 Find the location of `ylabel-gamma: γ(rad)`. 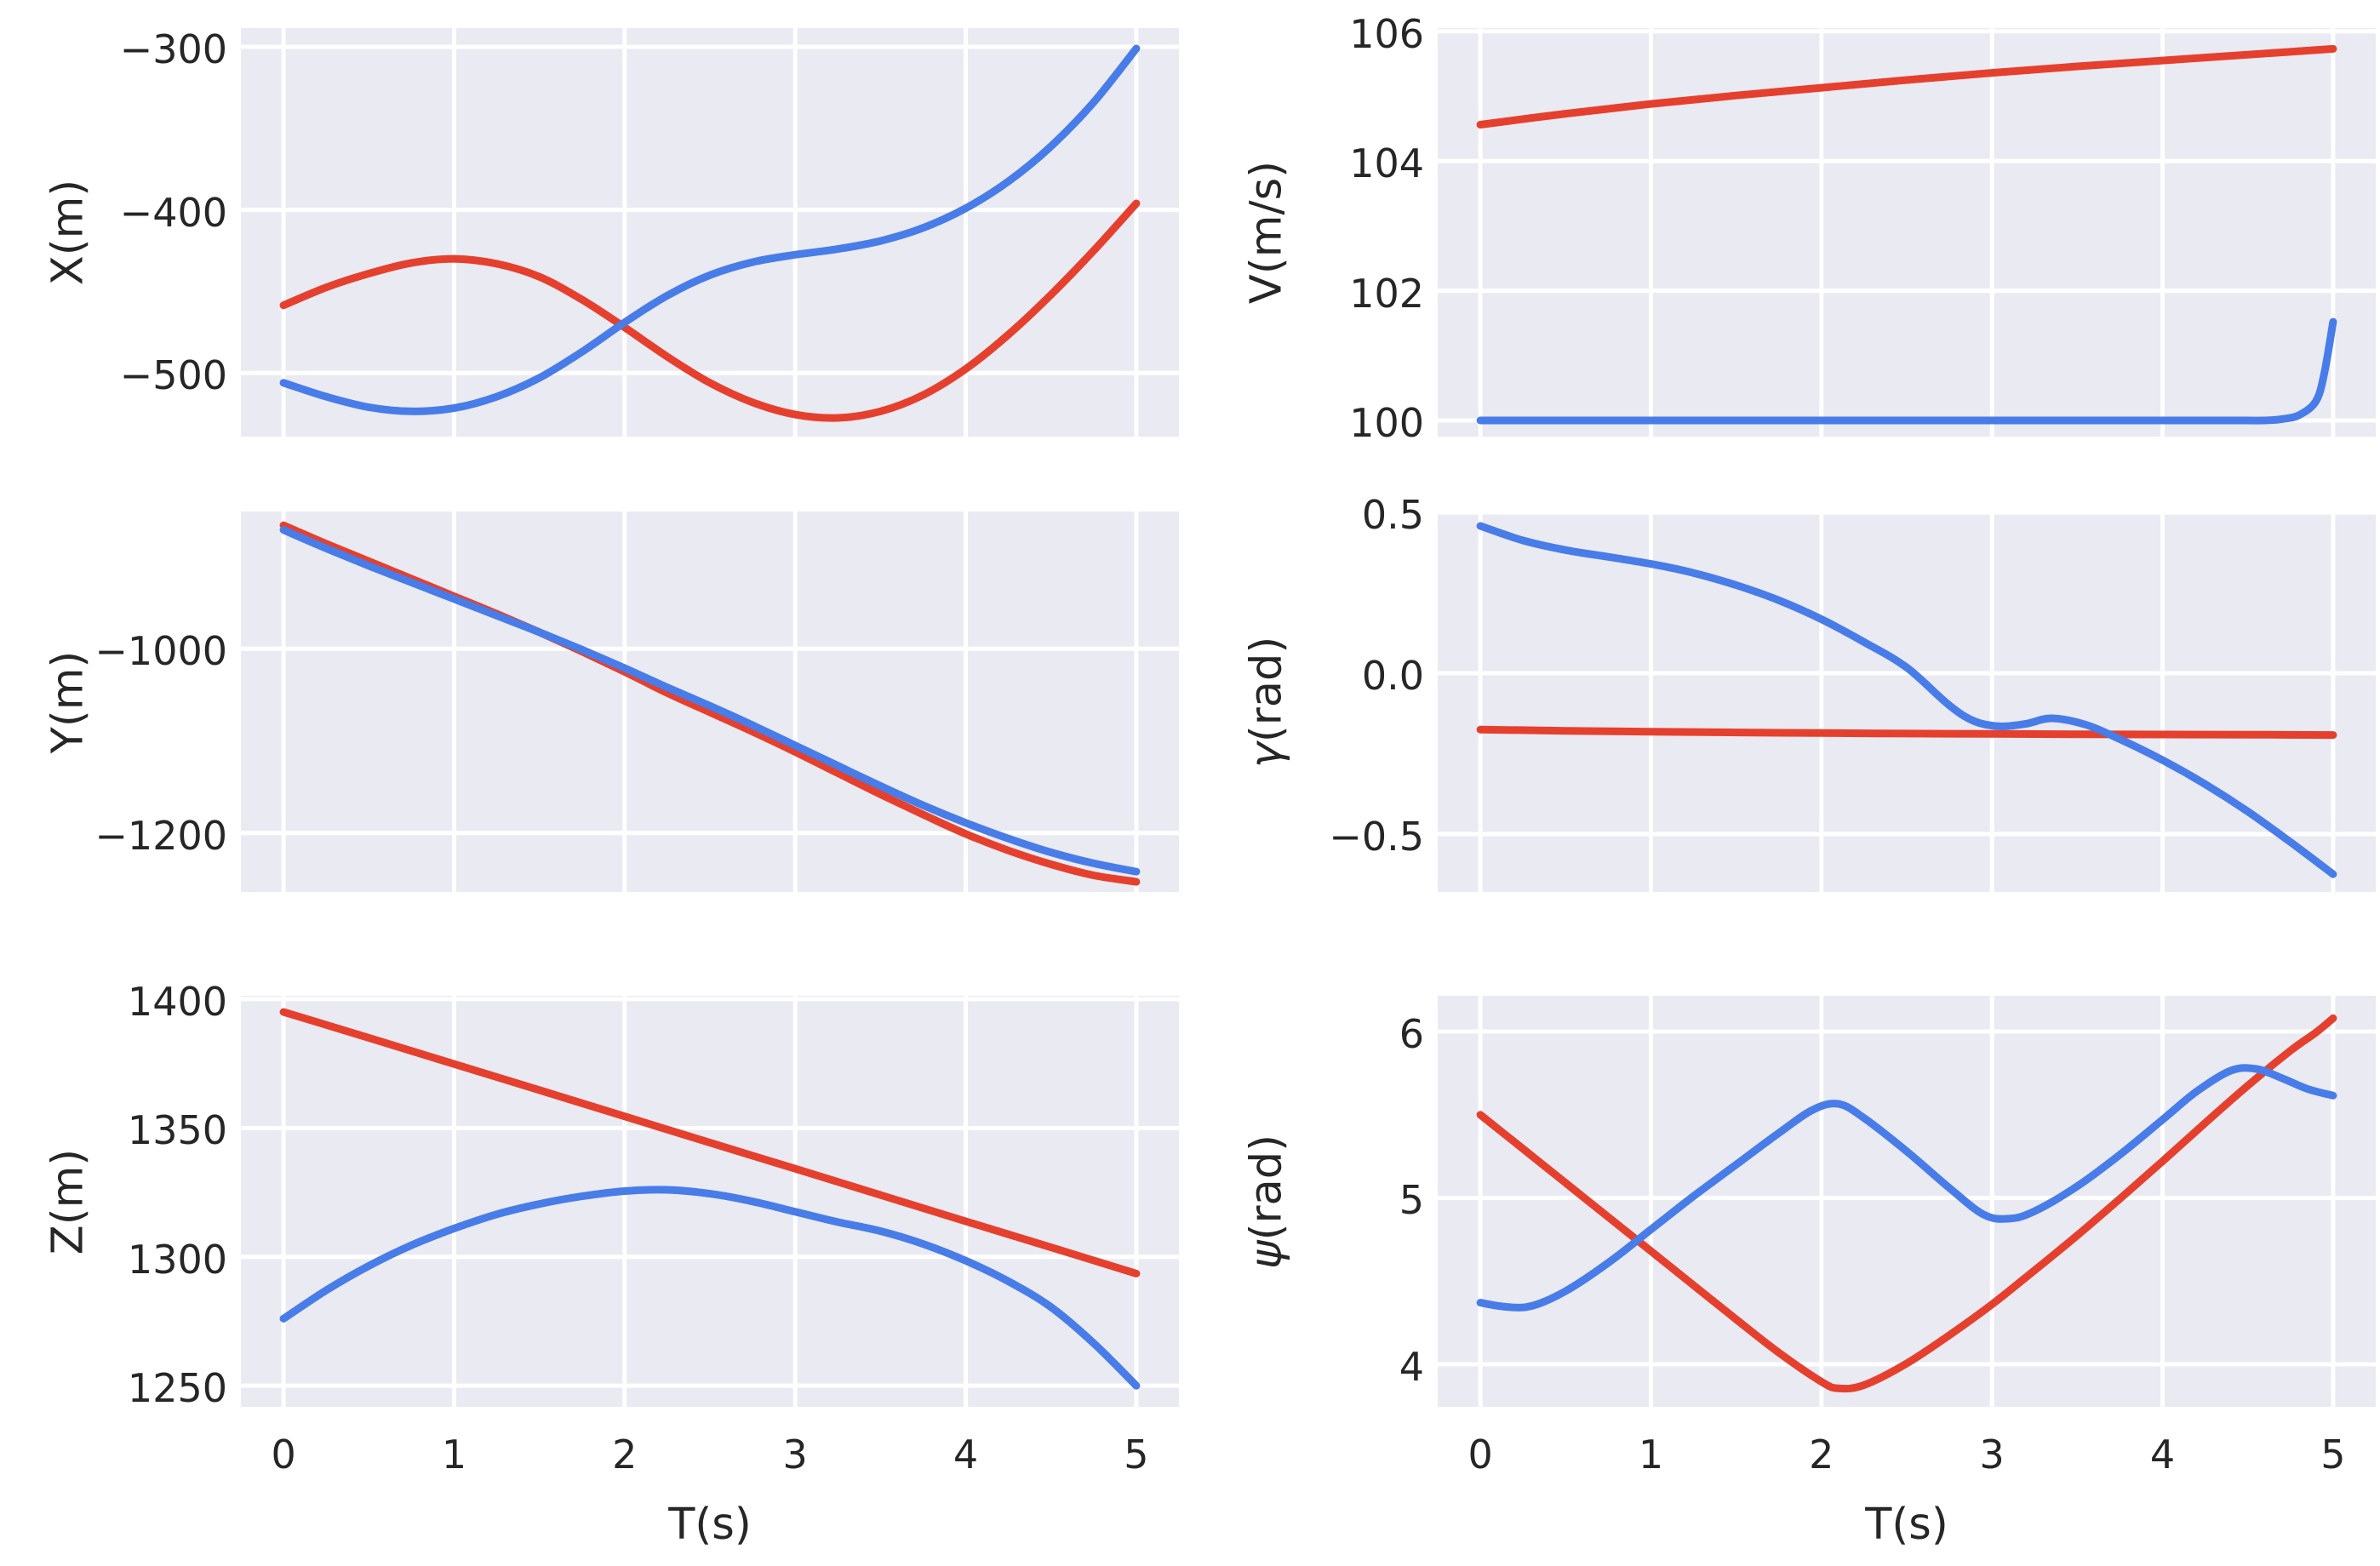

ylabel-gamma: γ(rad) is located at coordinates (1266, 702).